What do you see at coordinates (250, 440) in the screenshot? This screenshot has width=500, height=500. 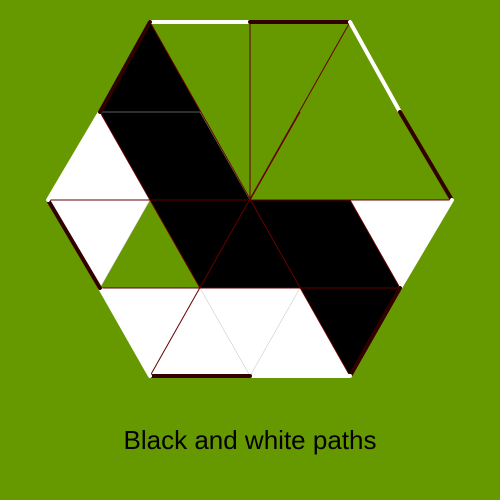 I see `puzzle-caption: Black and white paths` at bounding box center [250, 440].